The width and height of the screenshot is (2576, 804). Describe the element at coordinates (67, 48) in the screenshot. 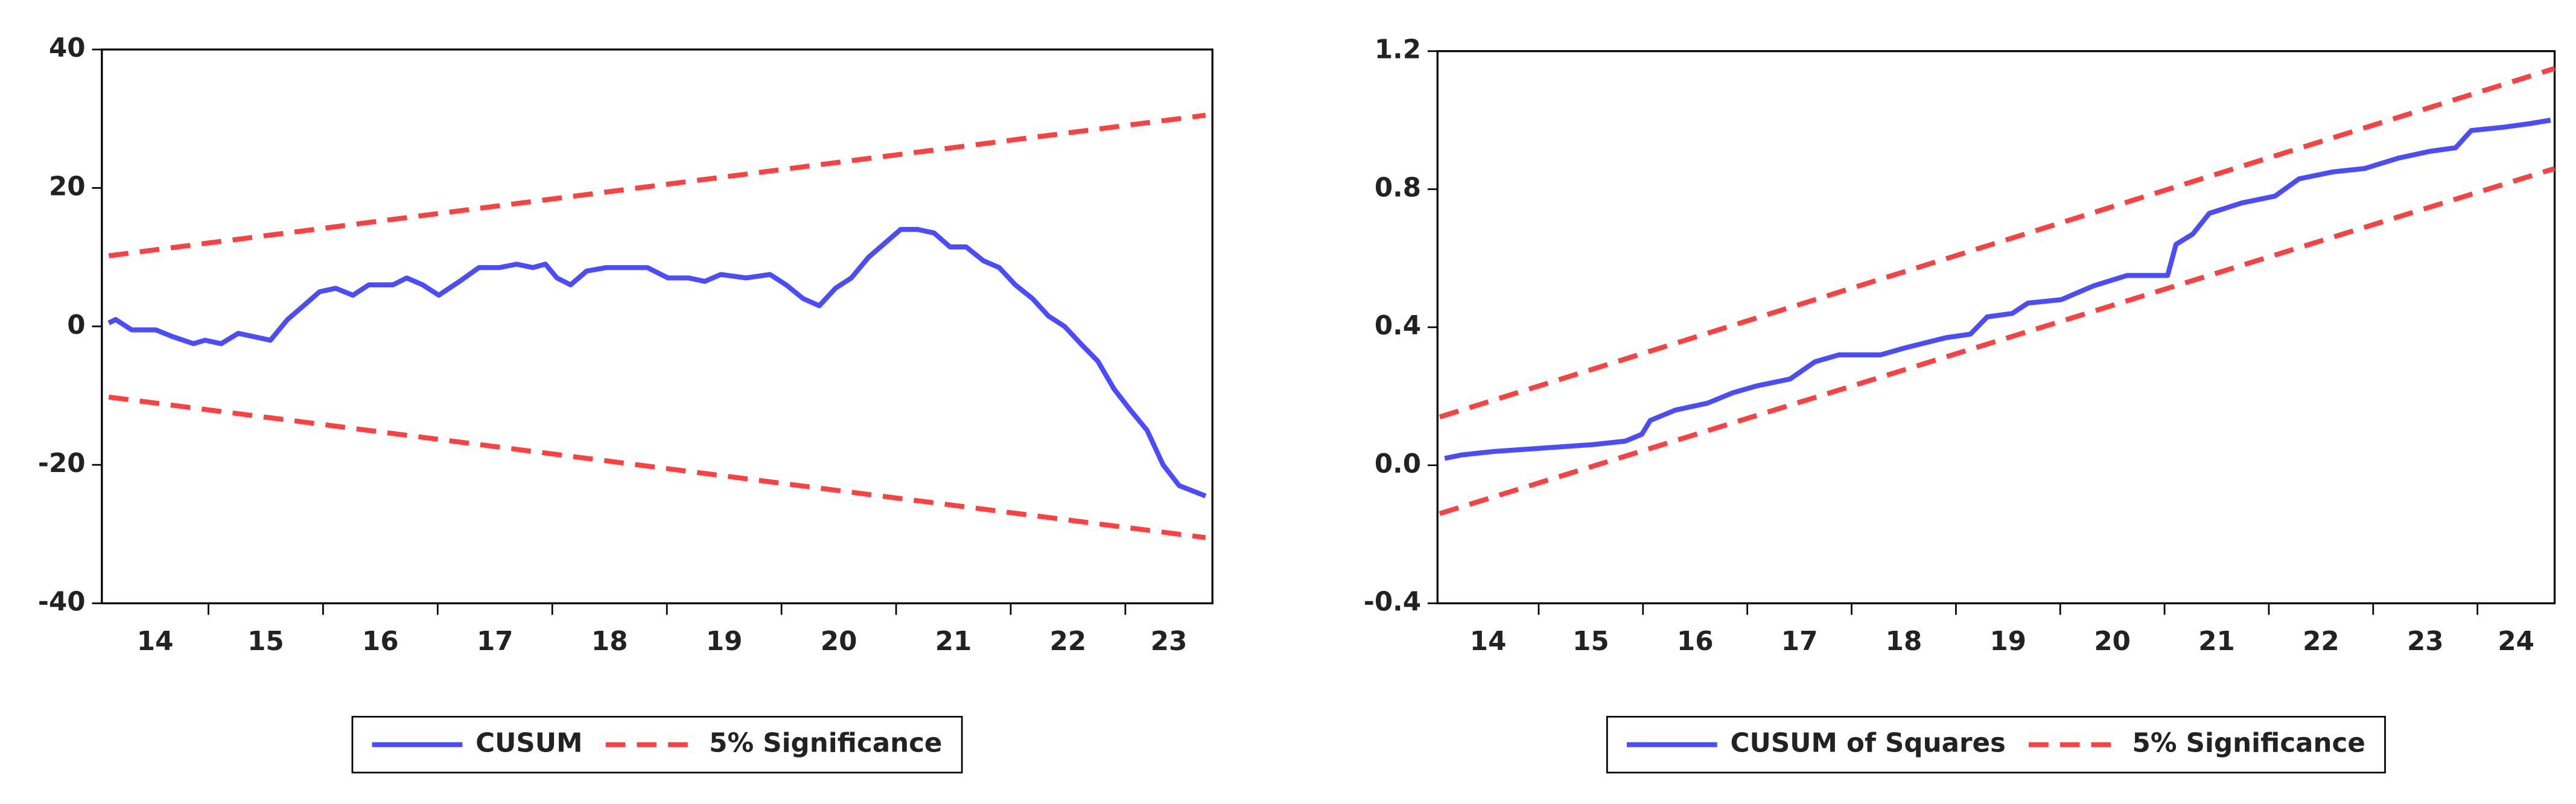

I see `y-tick-label: 40` at that location.